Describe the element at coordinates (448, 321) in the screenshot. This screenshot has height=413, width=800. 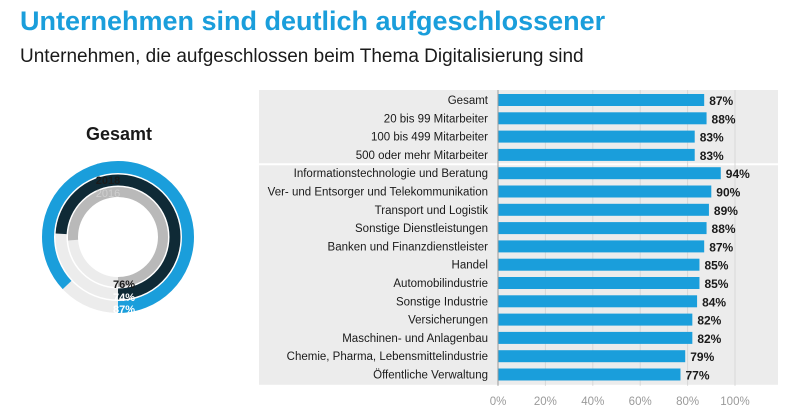
I see `category-label: Versicherungen` at that location.